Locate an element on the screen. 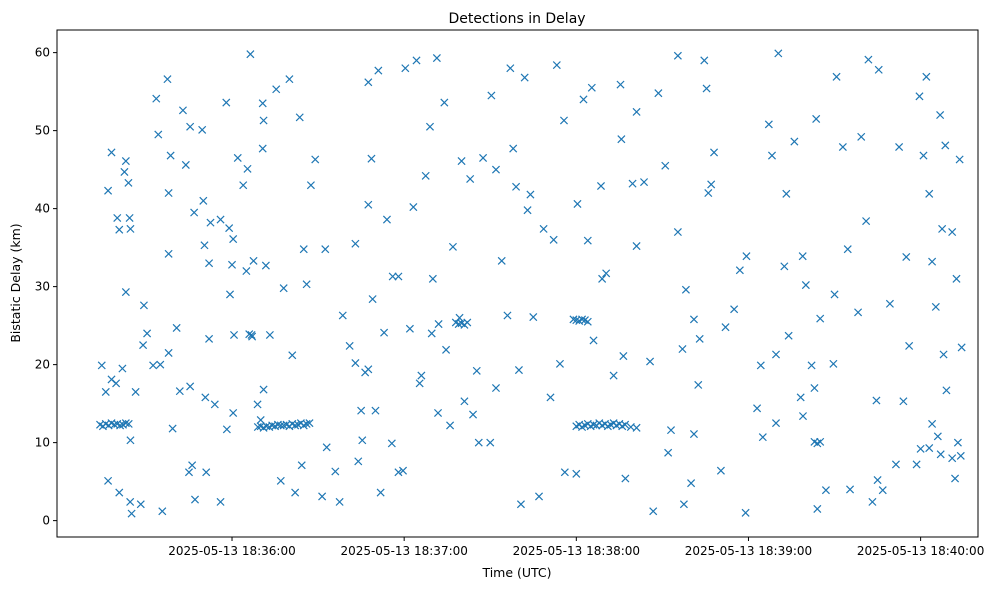  x-tick-label: 2025-05-13 18:36:00 is located at coordinates (231, 551).